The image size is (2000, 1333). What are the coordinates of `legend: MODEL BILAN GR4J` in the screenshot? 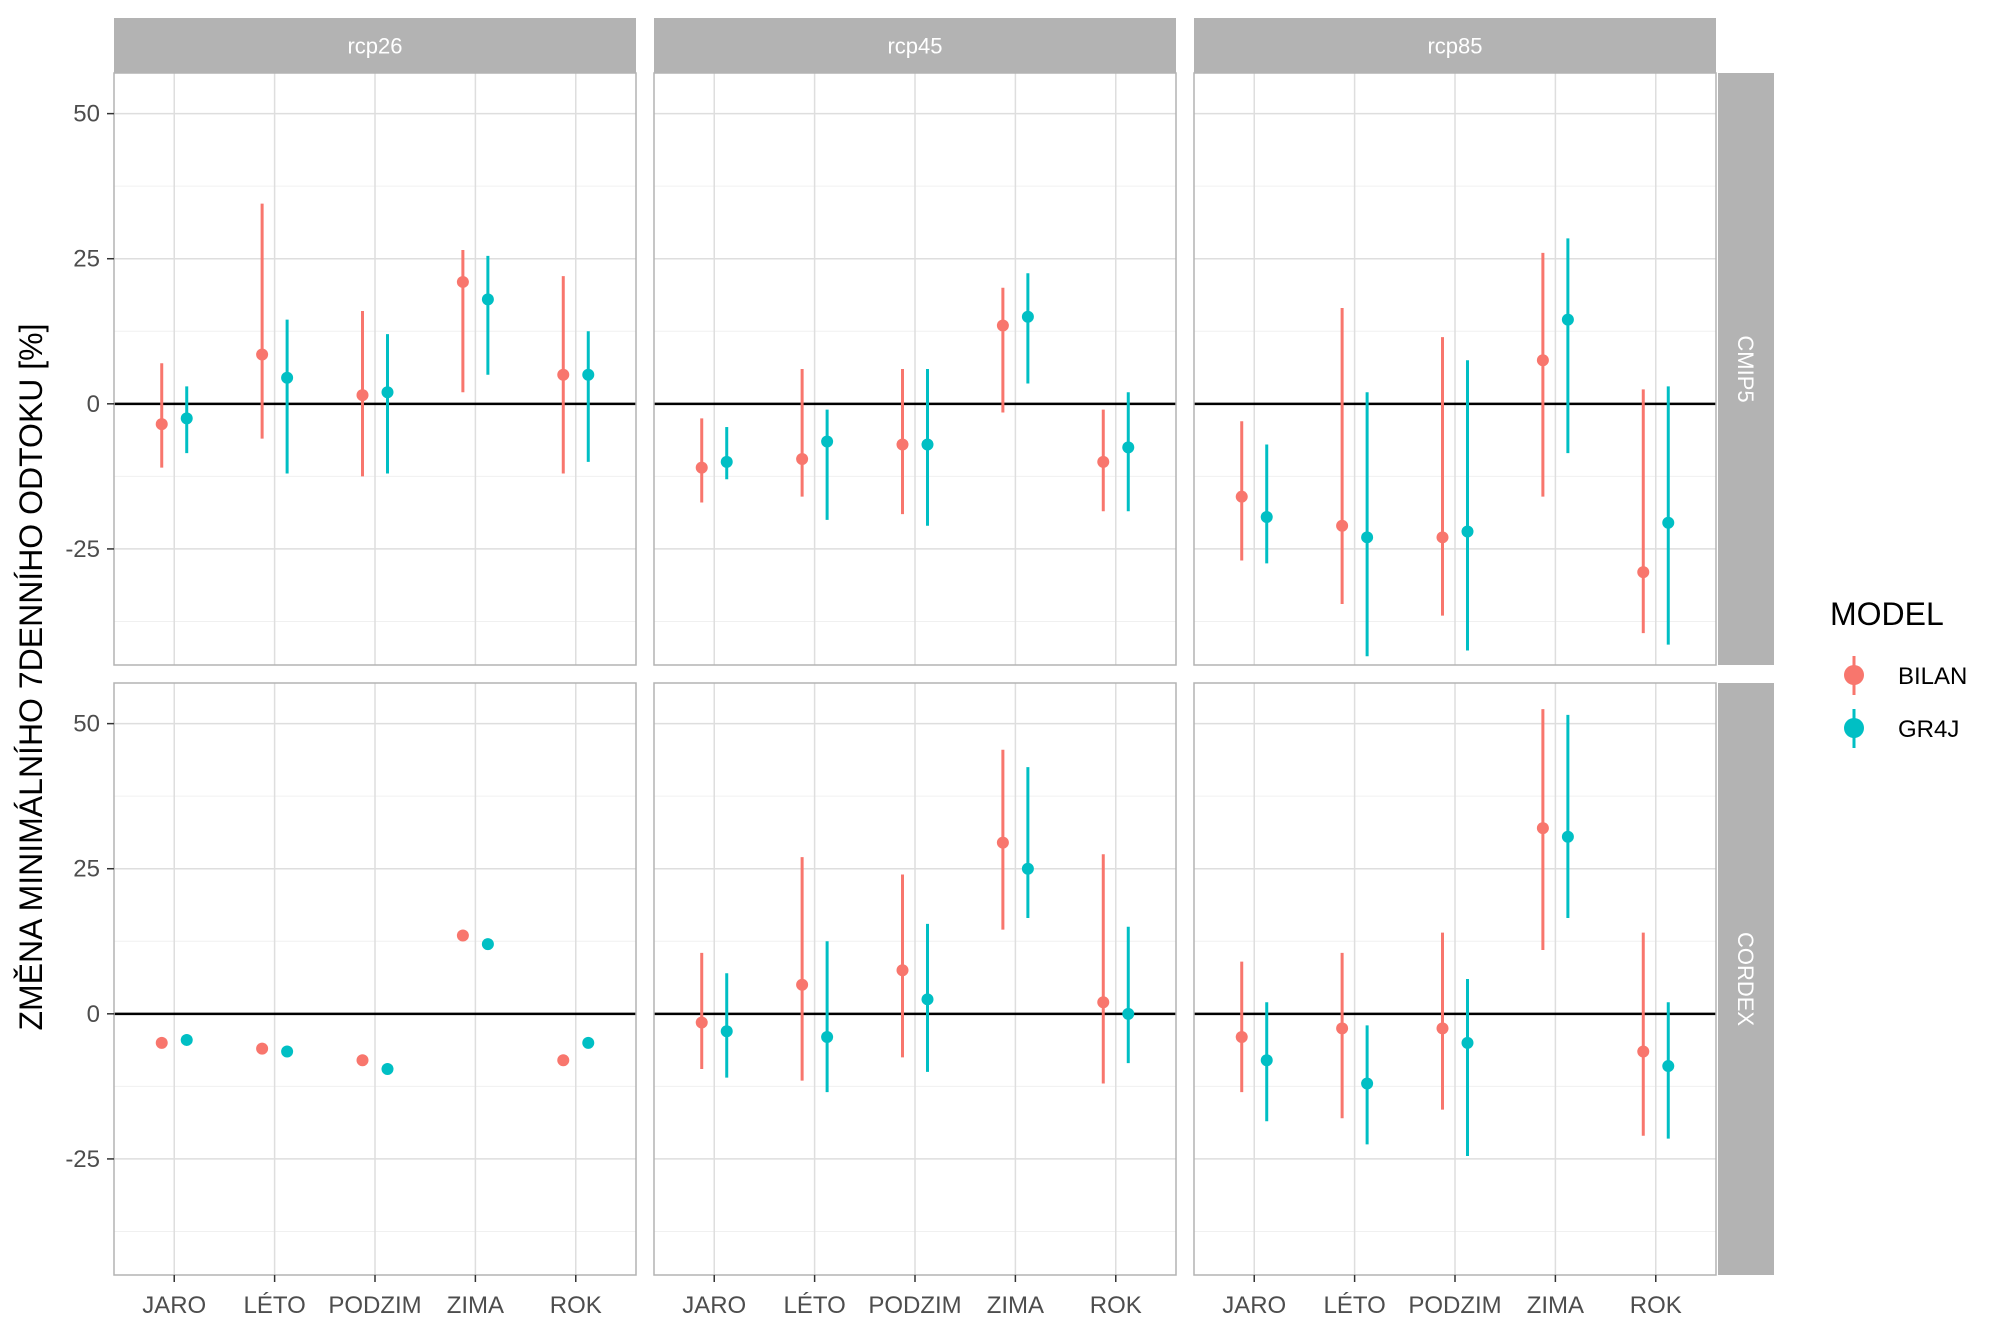 It's located at (1898, 672).